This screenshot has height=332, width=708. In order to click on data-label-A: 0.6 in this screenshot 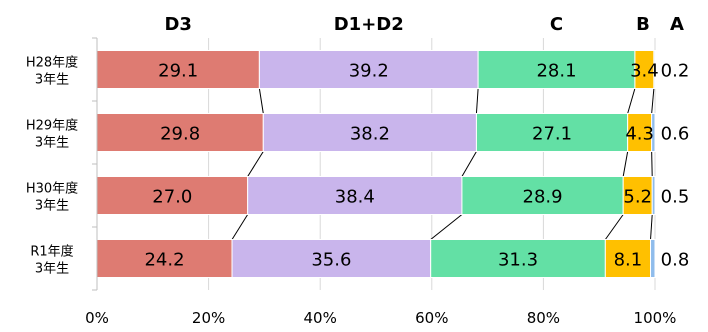, I will do `click(675, 134)`.